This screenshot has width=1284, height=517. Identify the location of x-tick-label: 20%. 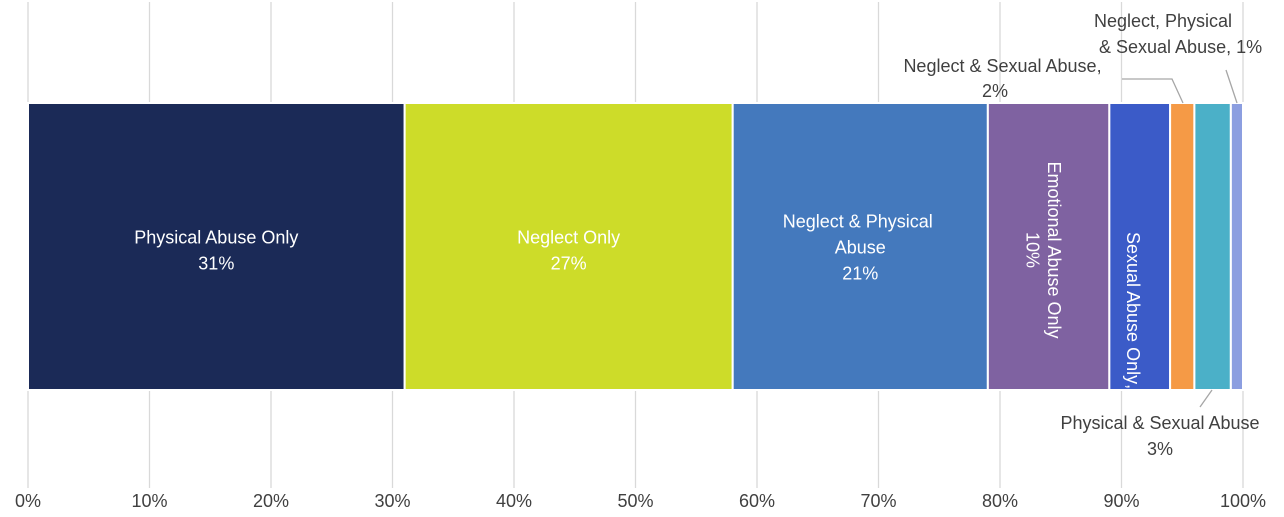
(271, 501).